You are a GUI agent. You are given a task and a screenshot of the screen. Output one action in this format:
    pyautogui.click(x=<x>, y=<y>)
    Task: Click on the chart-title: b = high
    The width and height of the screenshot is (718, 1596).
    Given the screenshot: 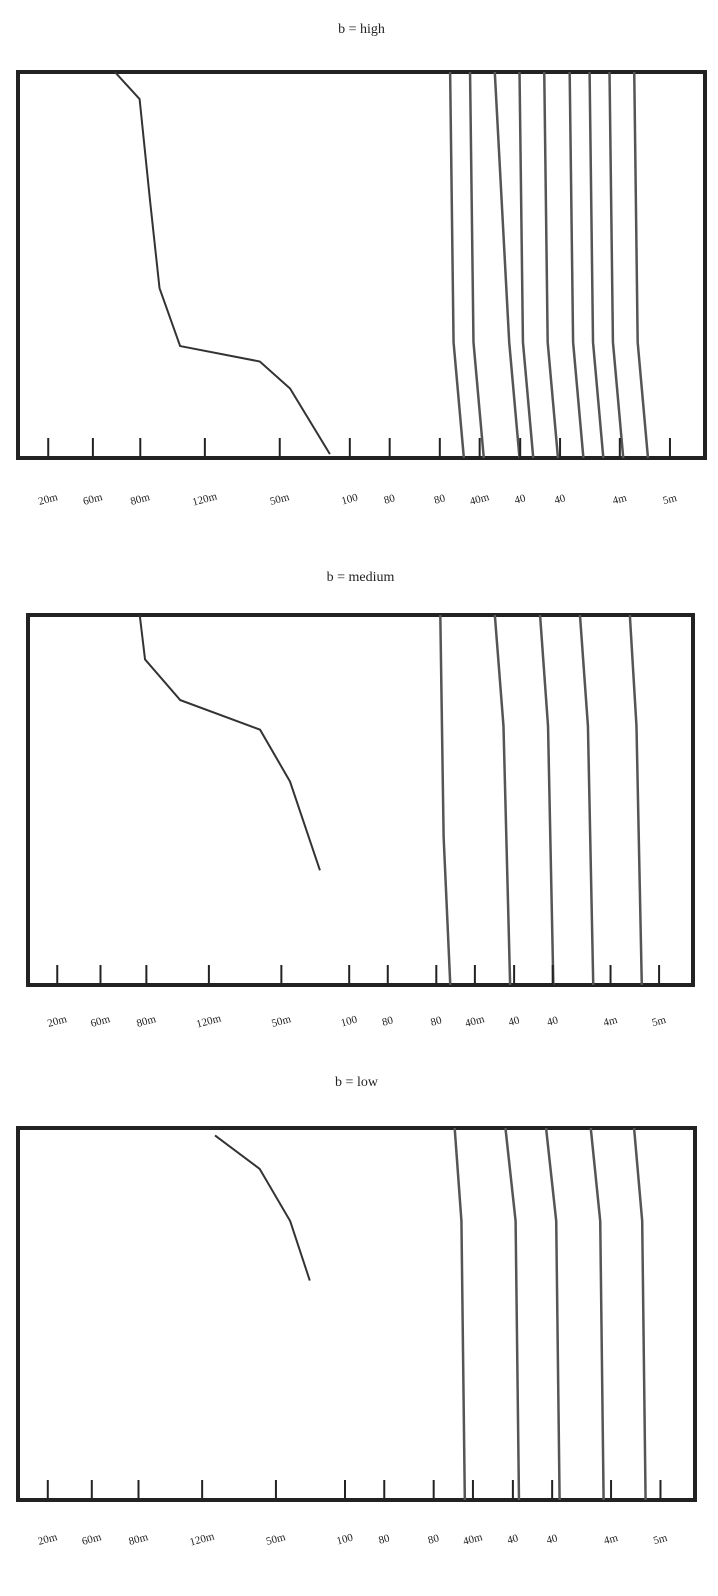 What is the action you would take?
    pyautogui.click(x=361, y=29)
    